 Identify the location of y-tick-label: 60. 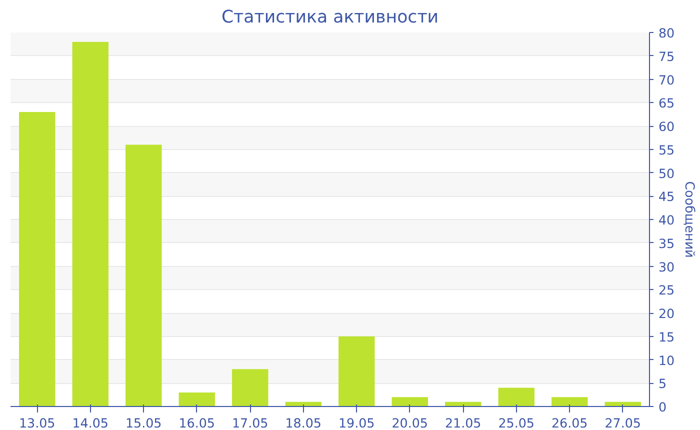
(666, 126).